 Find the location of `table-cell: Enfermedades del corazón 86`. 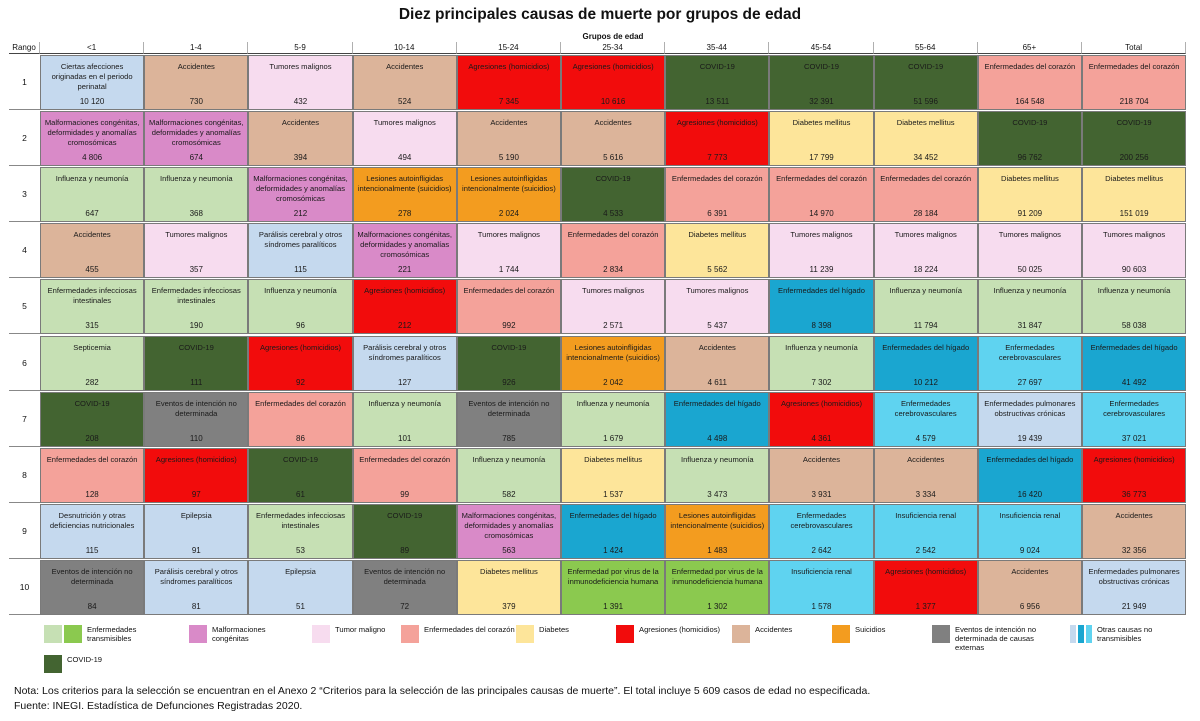

table-cell: Enfermedades del corazón 86 is located at coordinates (300, 419).